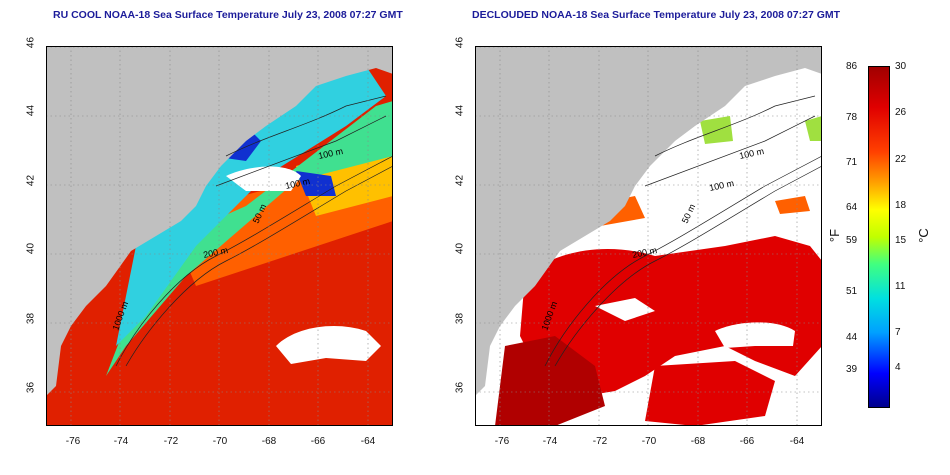  Describe the element at coordinates (852, 240) in the screenshot. I see `f-tick: 59` at that location.